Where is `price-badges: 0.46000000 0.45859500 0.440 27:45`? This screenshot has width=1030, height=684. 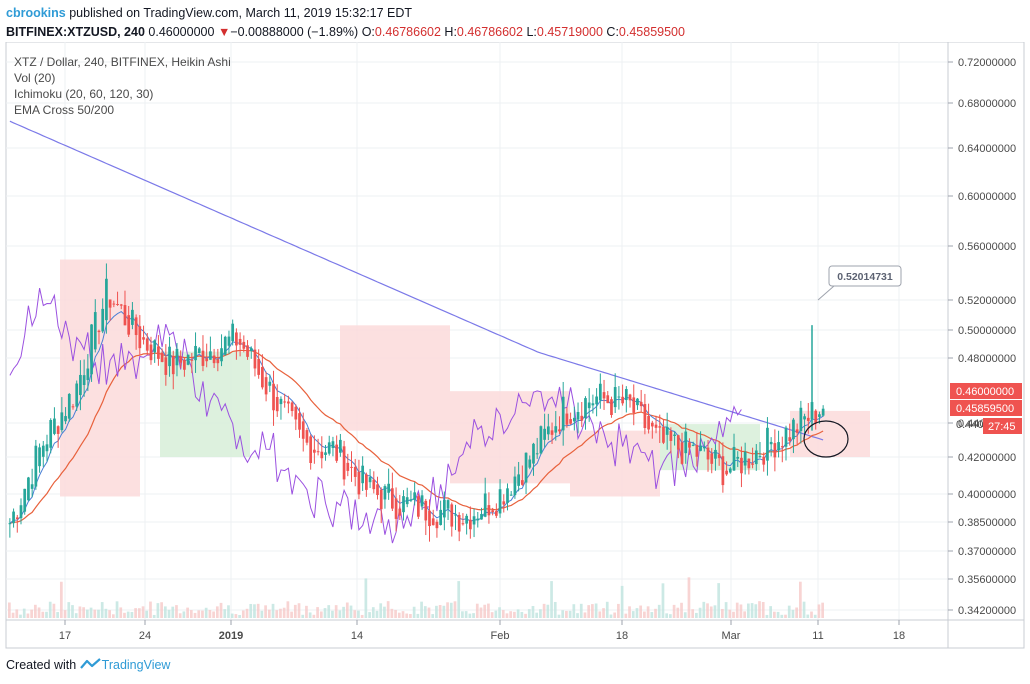
price-badges: 0.46000000 0.45859500 0.440 27:45 is located at coordinates (986, 408).